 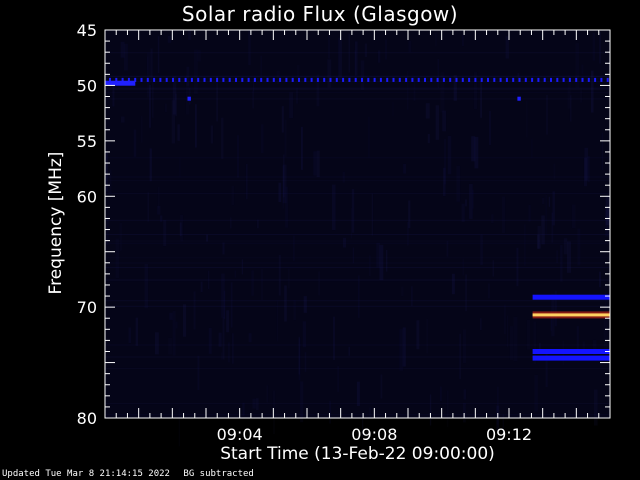 I want to click on x-tick-label: 09:08, so click(x=374, y=434).